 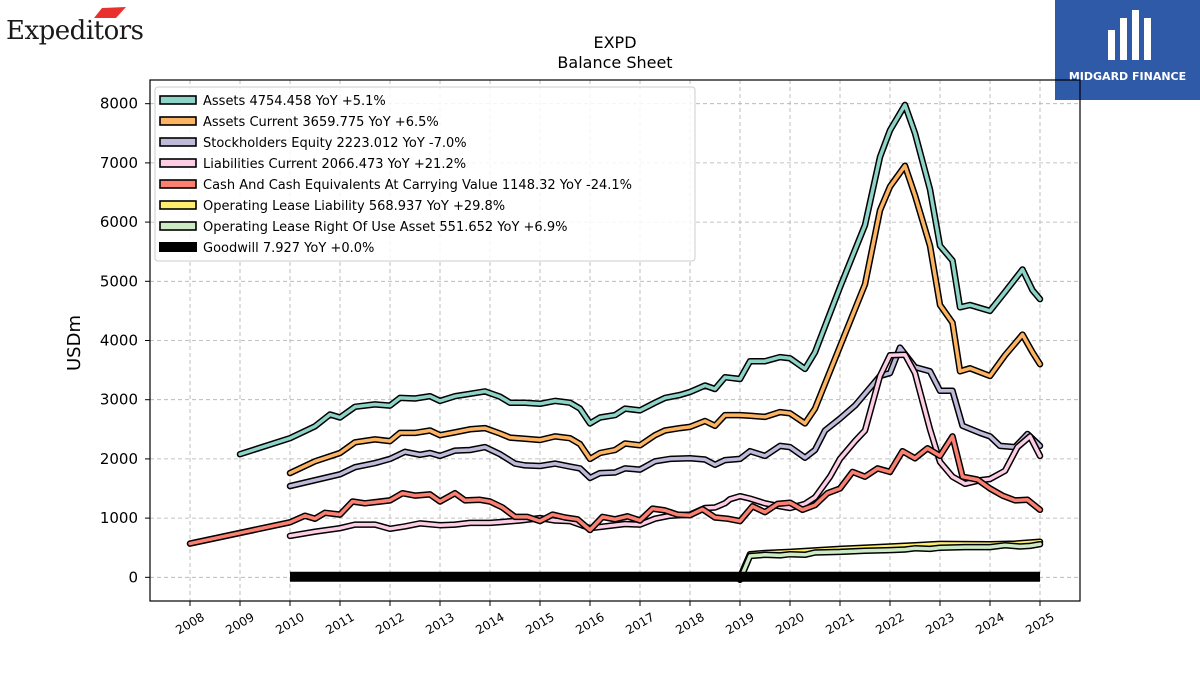 What do you see at coordinates (133, 577) in the screenshot?
I see `y-tick-label: 0` at bounding box center [133, 577].